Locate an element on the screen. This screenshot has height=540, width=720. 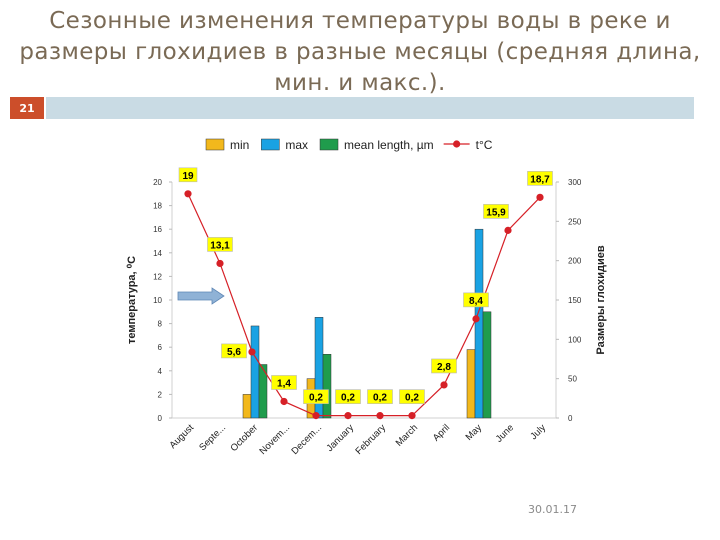
data-label: 2,8 is located at coordinates (444, 367).